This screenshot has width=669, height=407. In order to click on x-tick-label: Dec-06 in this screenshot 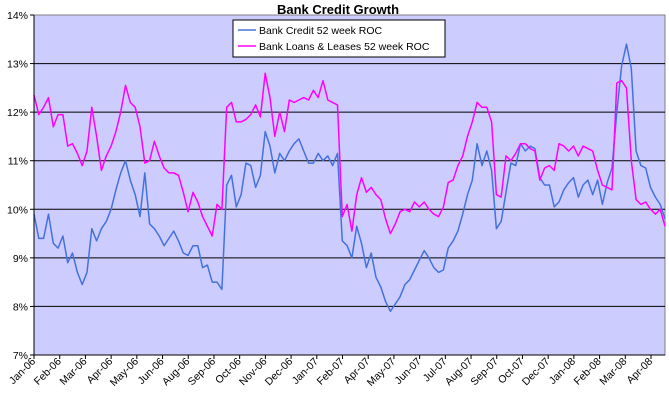, I will do `click(279, 372)`.